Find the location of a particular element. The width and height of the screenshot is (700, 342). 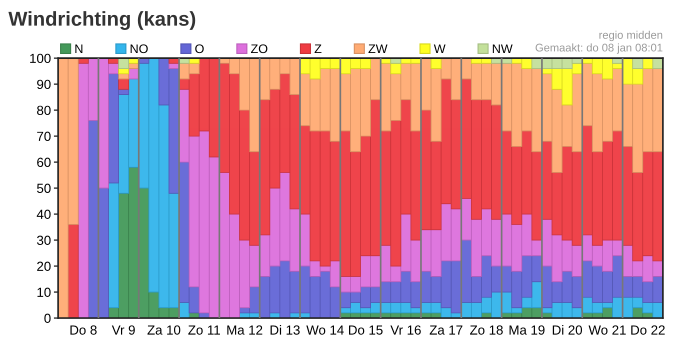

x-tick-label: Za 17 is located at coordinates (446, 330).